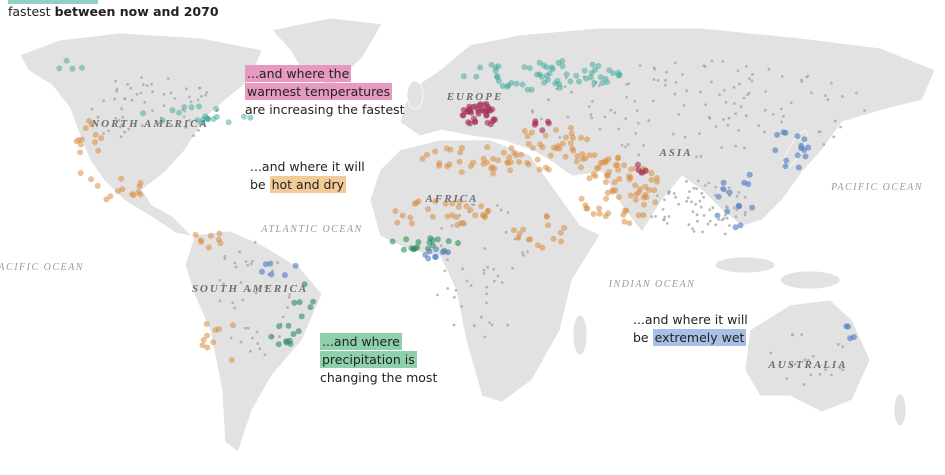 The image size is (945, 475). Describe the element at coordinates (250, 289) in the screenshot. I see `continent-label: SOUTH AMERICA` at that location.